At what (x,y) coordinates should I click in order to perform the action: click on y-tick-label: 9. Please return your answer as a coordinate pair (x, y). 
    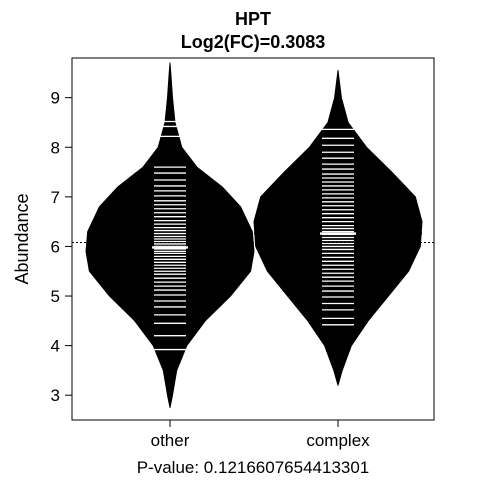
    Looking at the image, I should click on (55, 98).